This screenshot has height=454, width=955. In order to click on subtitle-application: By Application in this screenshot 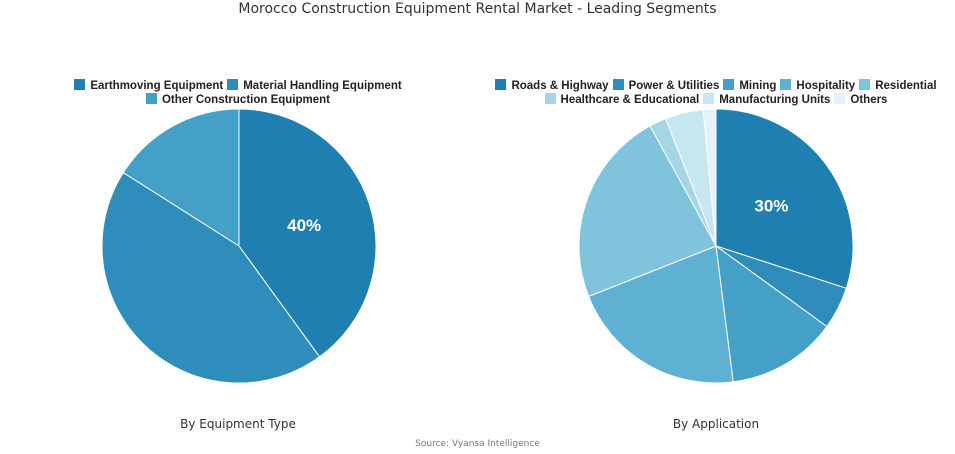, I will do `click(716, 424)`.